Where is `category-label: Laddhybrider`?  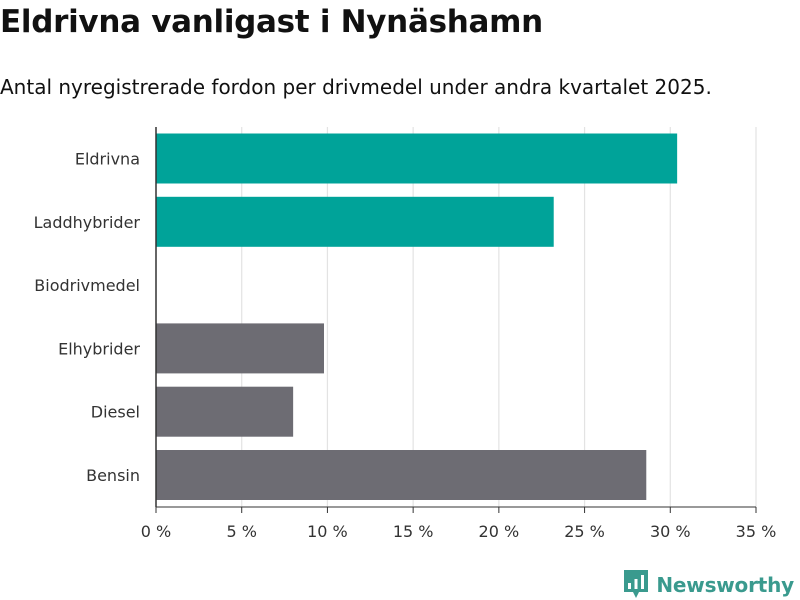 category-label: Laddhybrider is located at coordinates (87, 222).